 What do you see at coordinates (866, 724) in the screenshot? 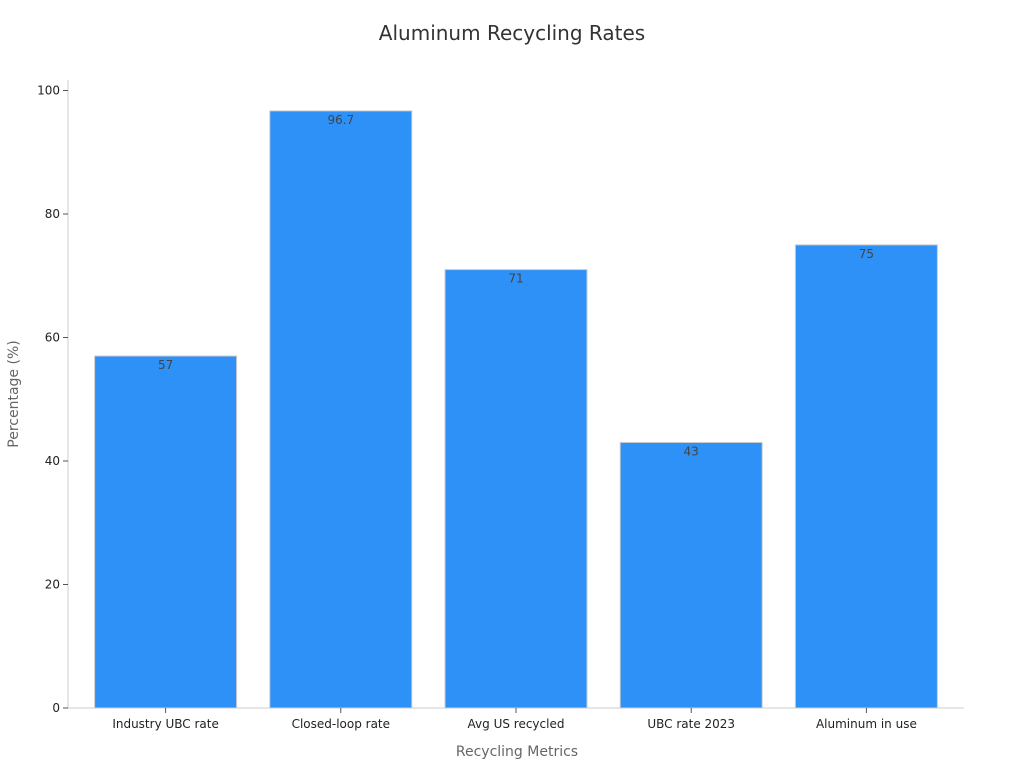
I see `x-tick-label: Aluminum in use` at bounding box center [866, 724].